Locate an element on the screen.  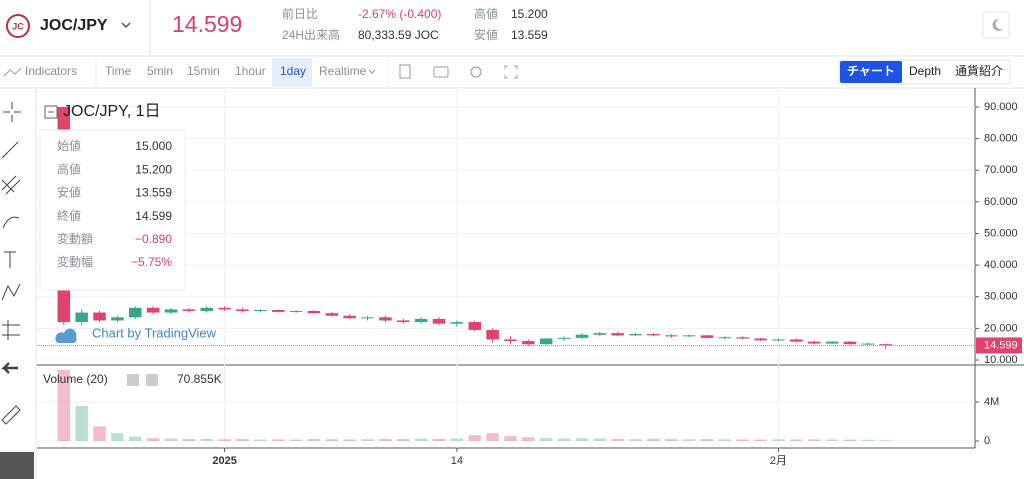
interval-button: 15min is located at coordinates (203, 71).